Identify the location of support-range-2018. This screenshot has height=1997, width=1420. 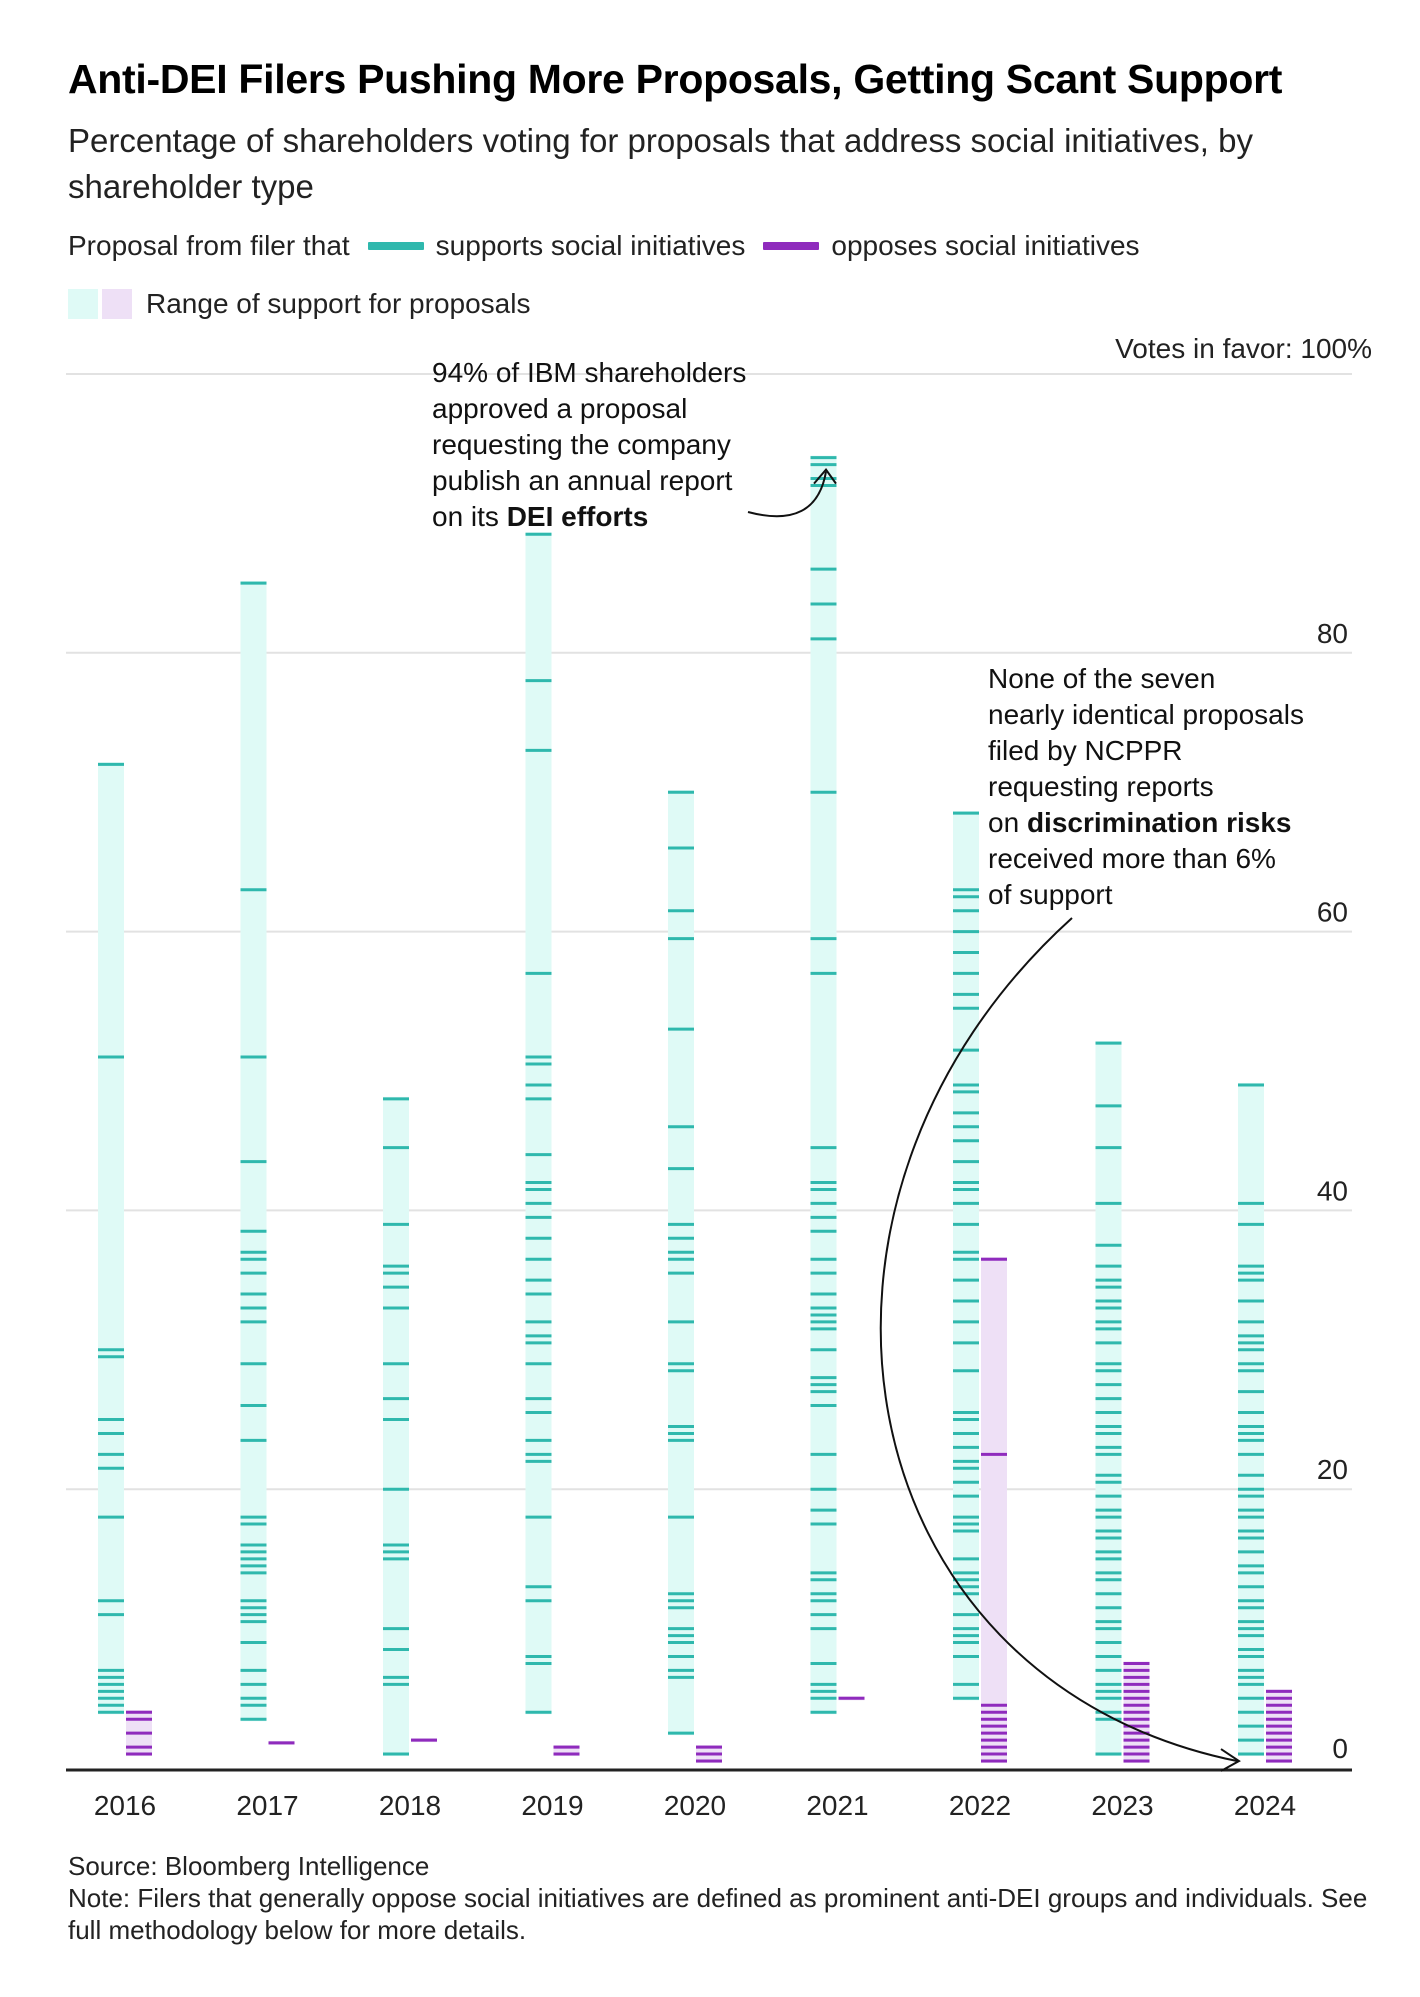
(396, 1426).